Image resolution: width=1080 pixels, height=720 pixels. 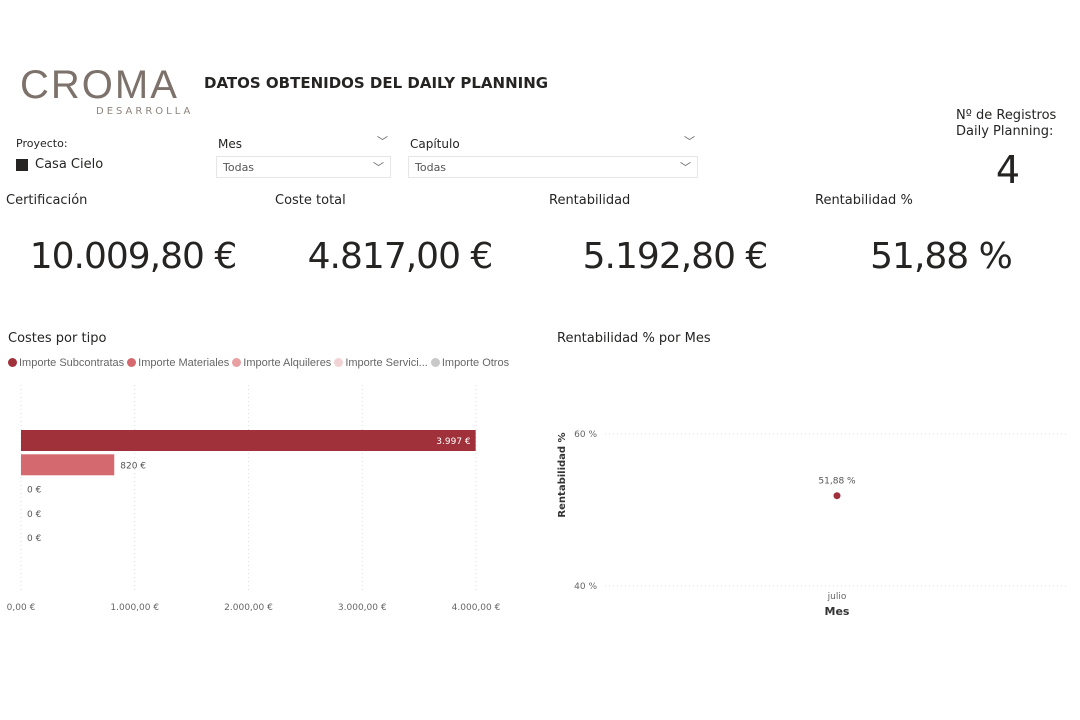 I want to click on mes-dropdown: Todas ﹀, so click(x=303, y=167).